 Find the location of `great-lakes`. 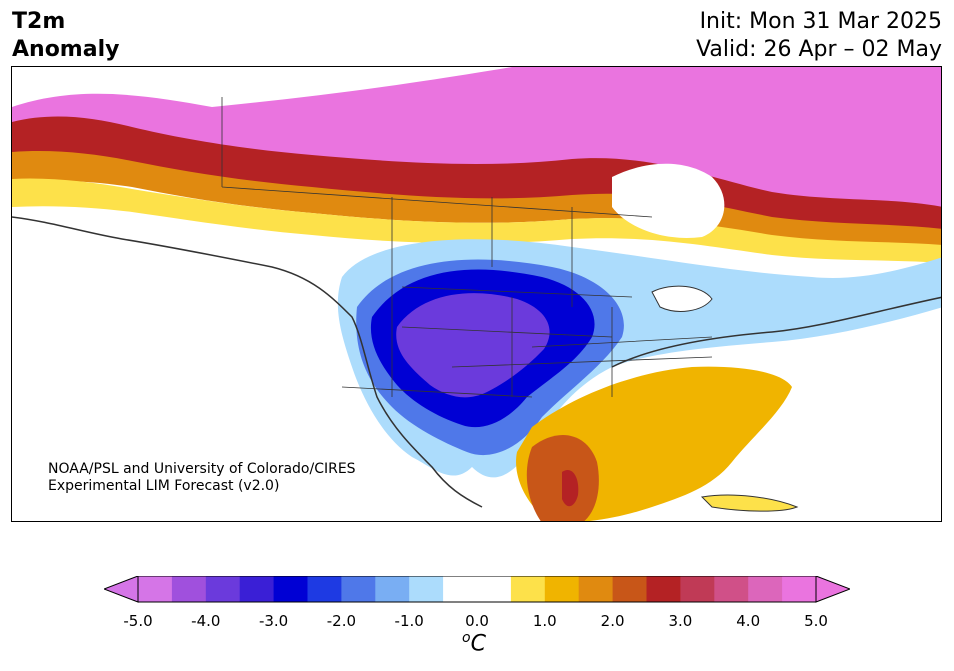

great-lakes is located at coordinates (682, 298).